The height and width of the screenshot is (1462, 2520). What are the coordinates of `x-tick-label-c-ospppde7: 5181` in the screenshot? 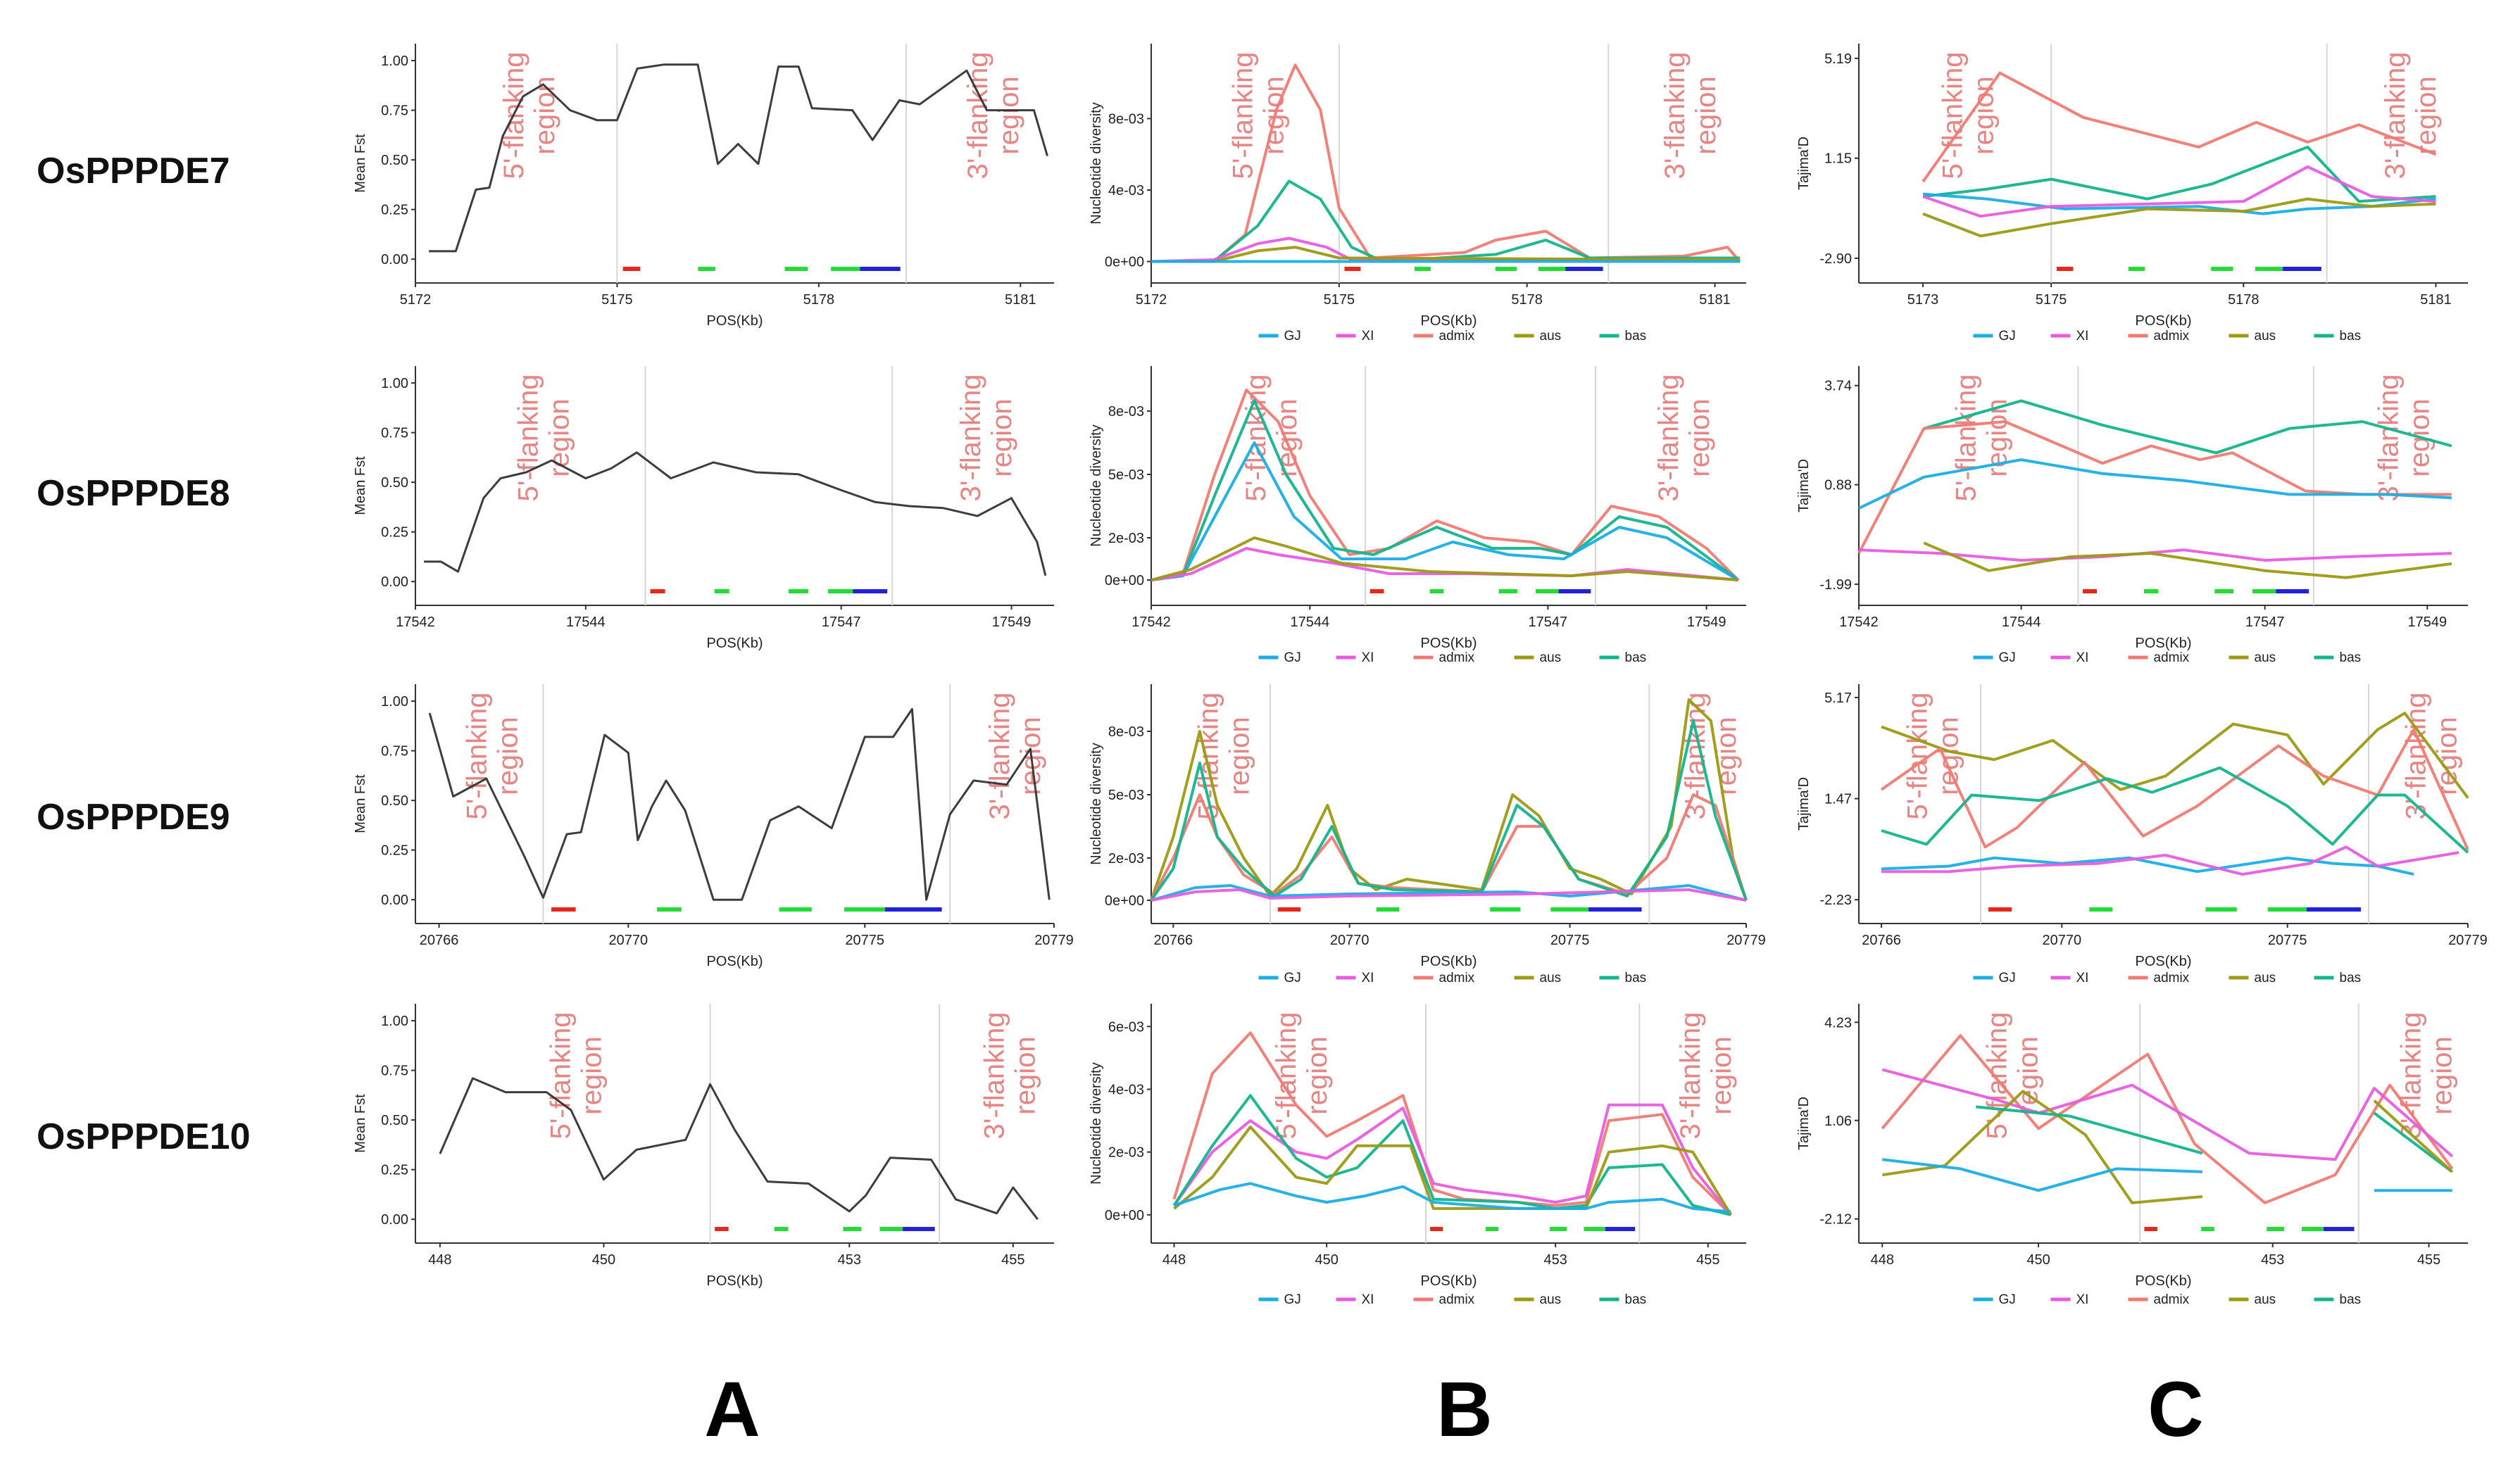 It's located at (2436, 300).